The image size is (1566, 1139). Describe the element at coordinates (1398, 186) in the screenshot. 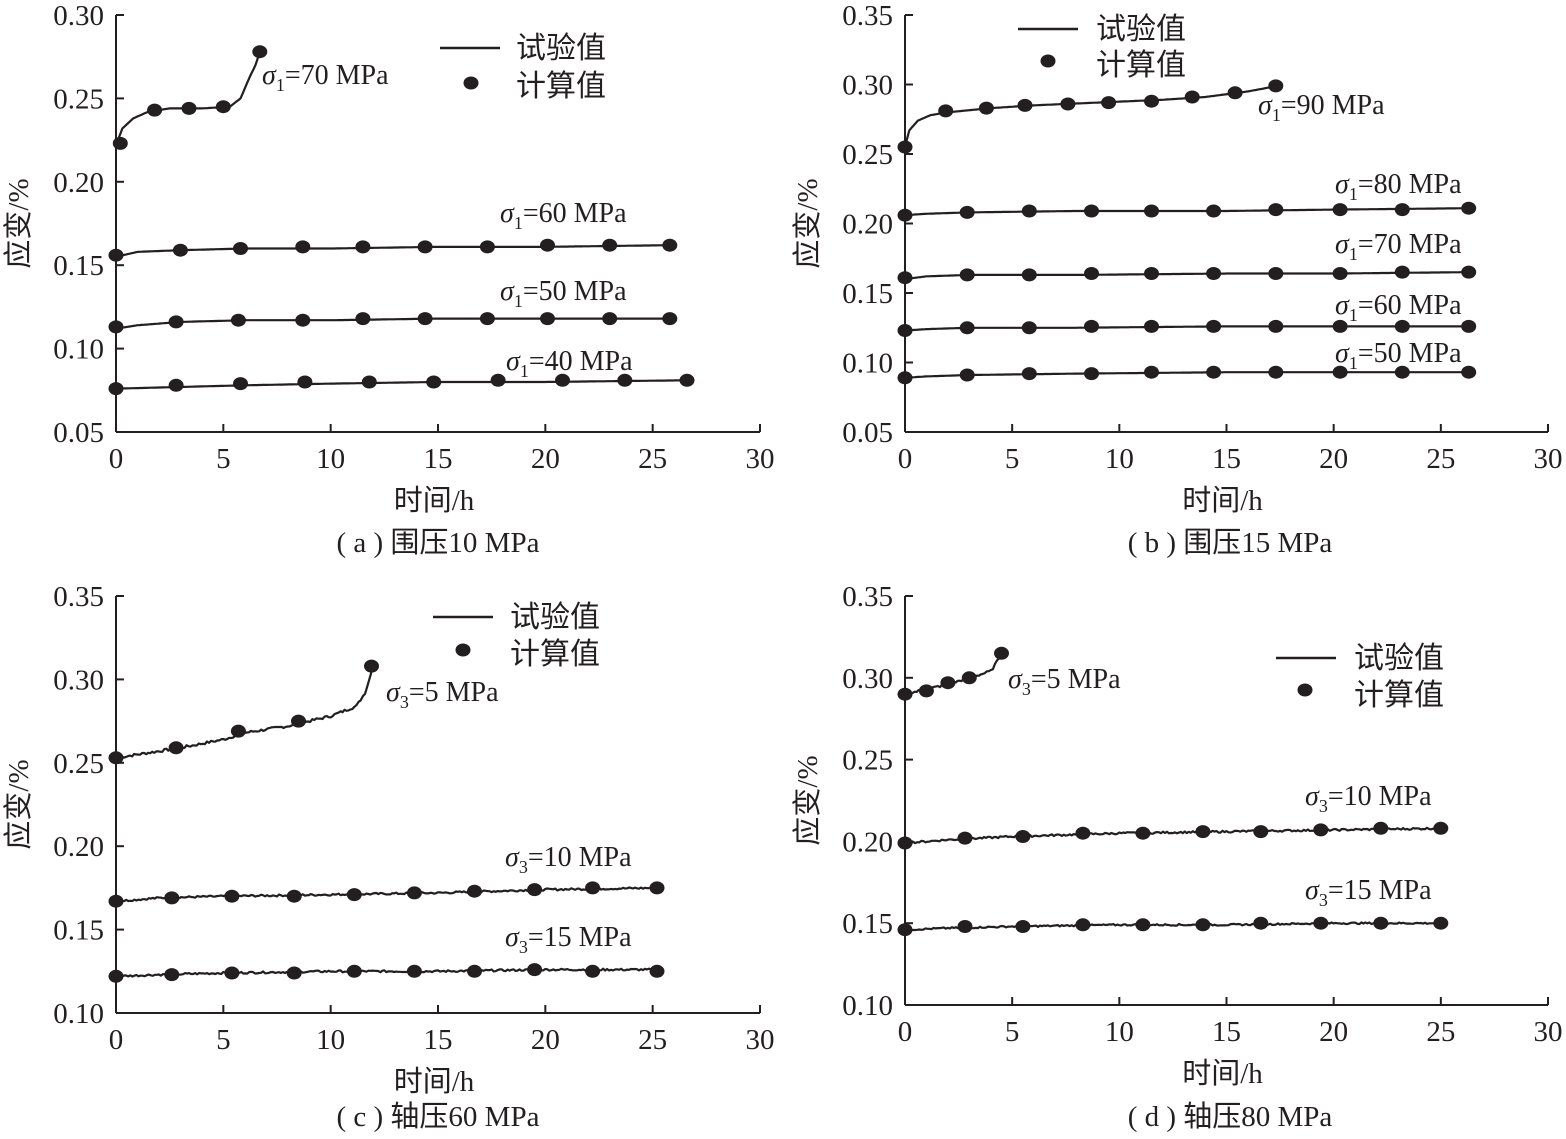

I see `series-label: σ1=80 MPa` at that location.